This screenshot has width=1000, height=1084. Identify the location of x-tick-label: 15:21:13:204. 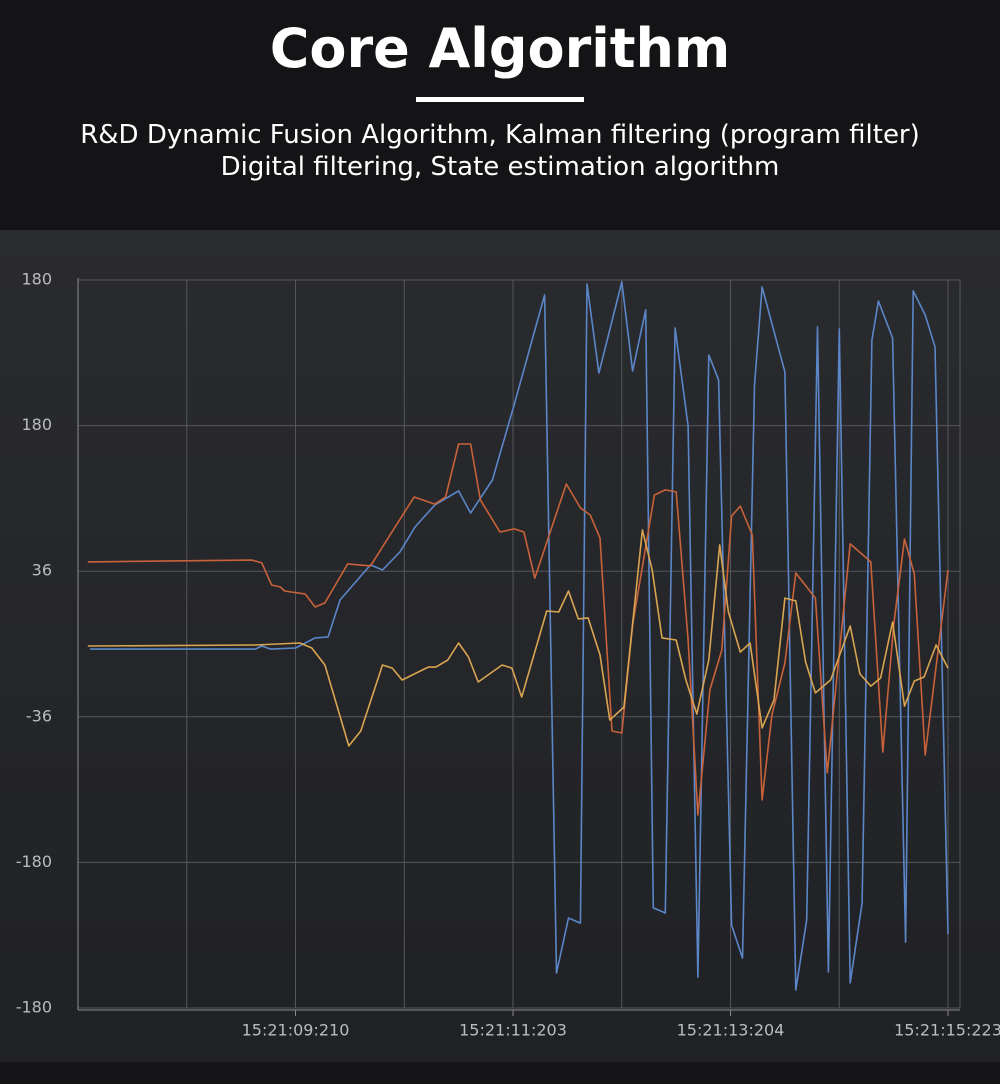
(731, 1030).